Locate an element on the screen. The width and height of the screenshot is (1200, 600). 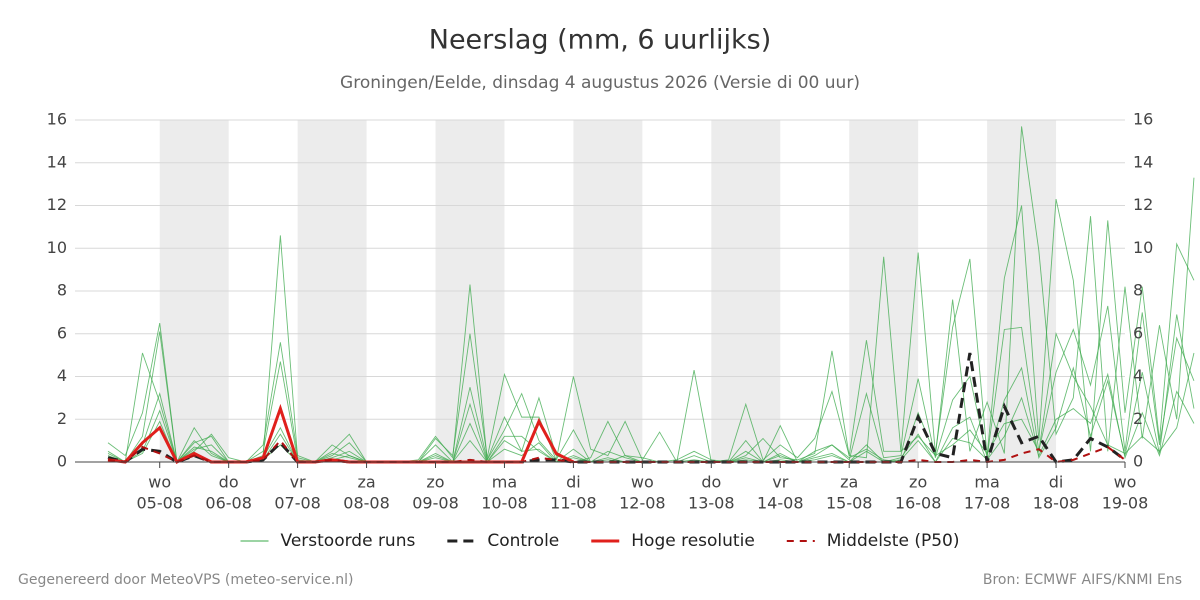
y-tick-label: 0 is located at coordinates (62, 461).